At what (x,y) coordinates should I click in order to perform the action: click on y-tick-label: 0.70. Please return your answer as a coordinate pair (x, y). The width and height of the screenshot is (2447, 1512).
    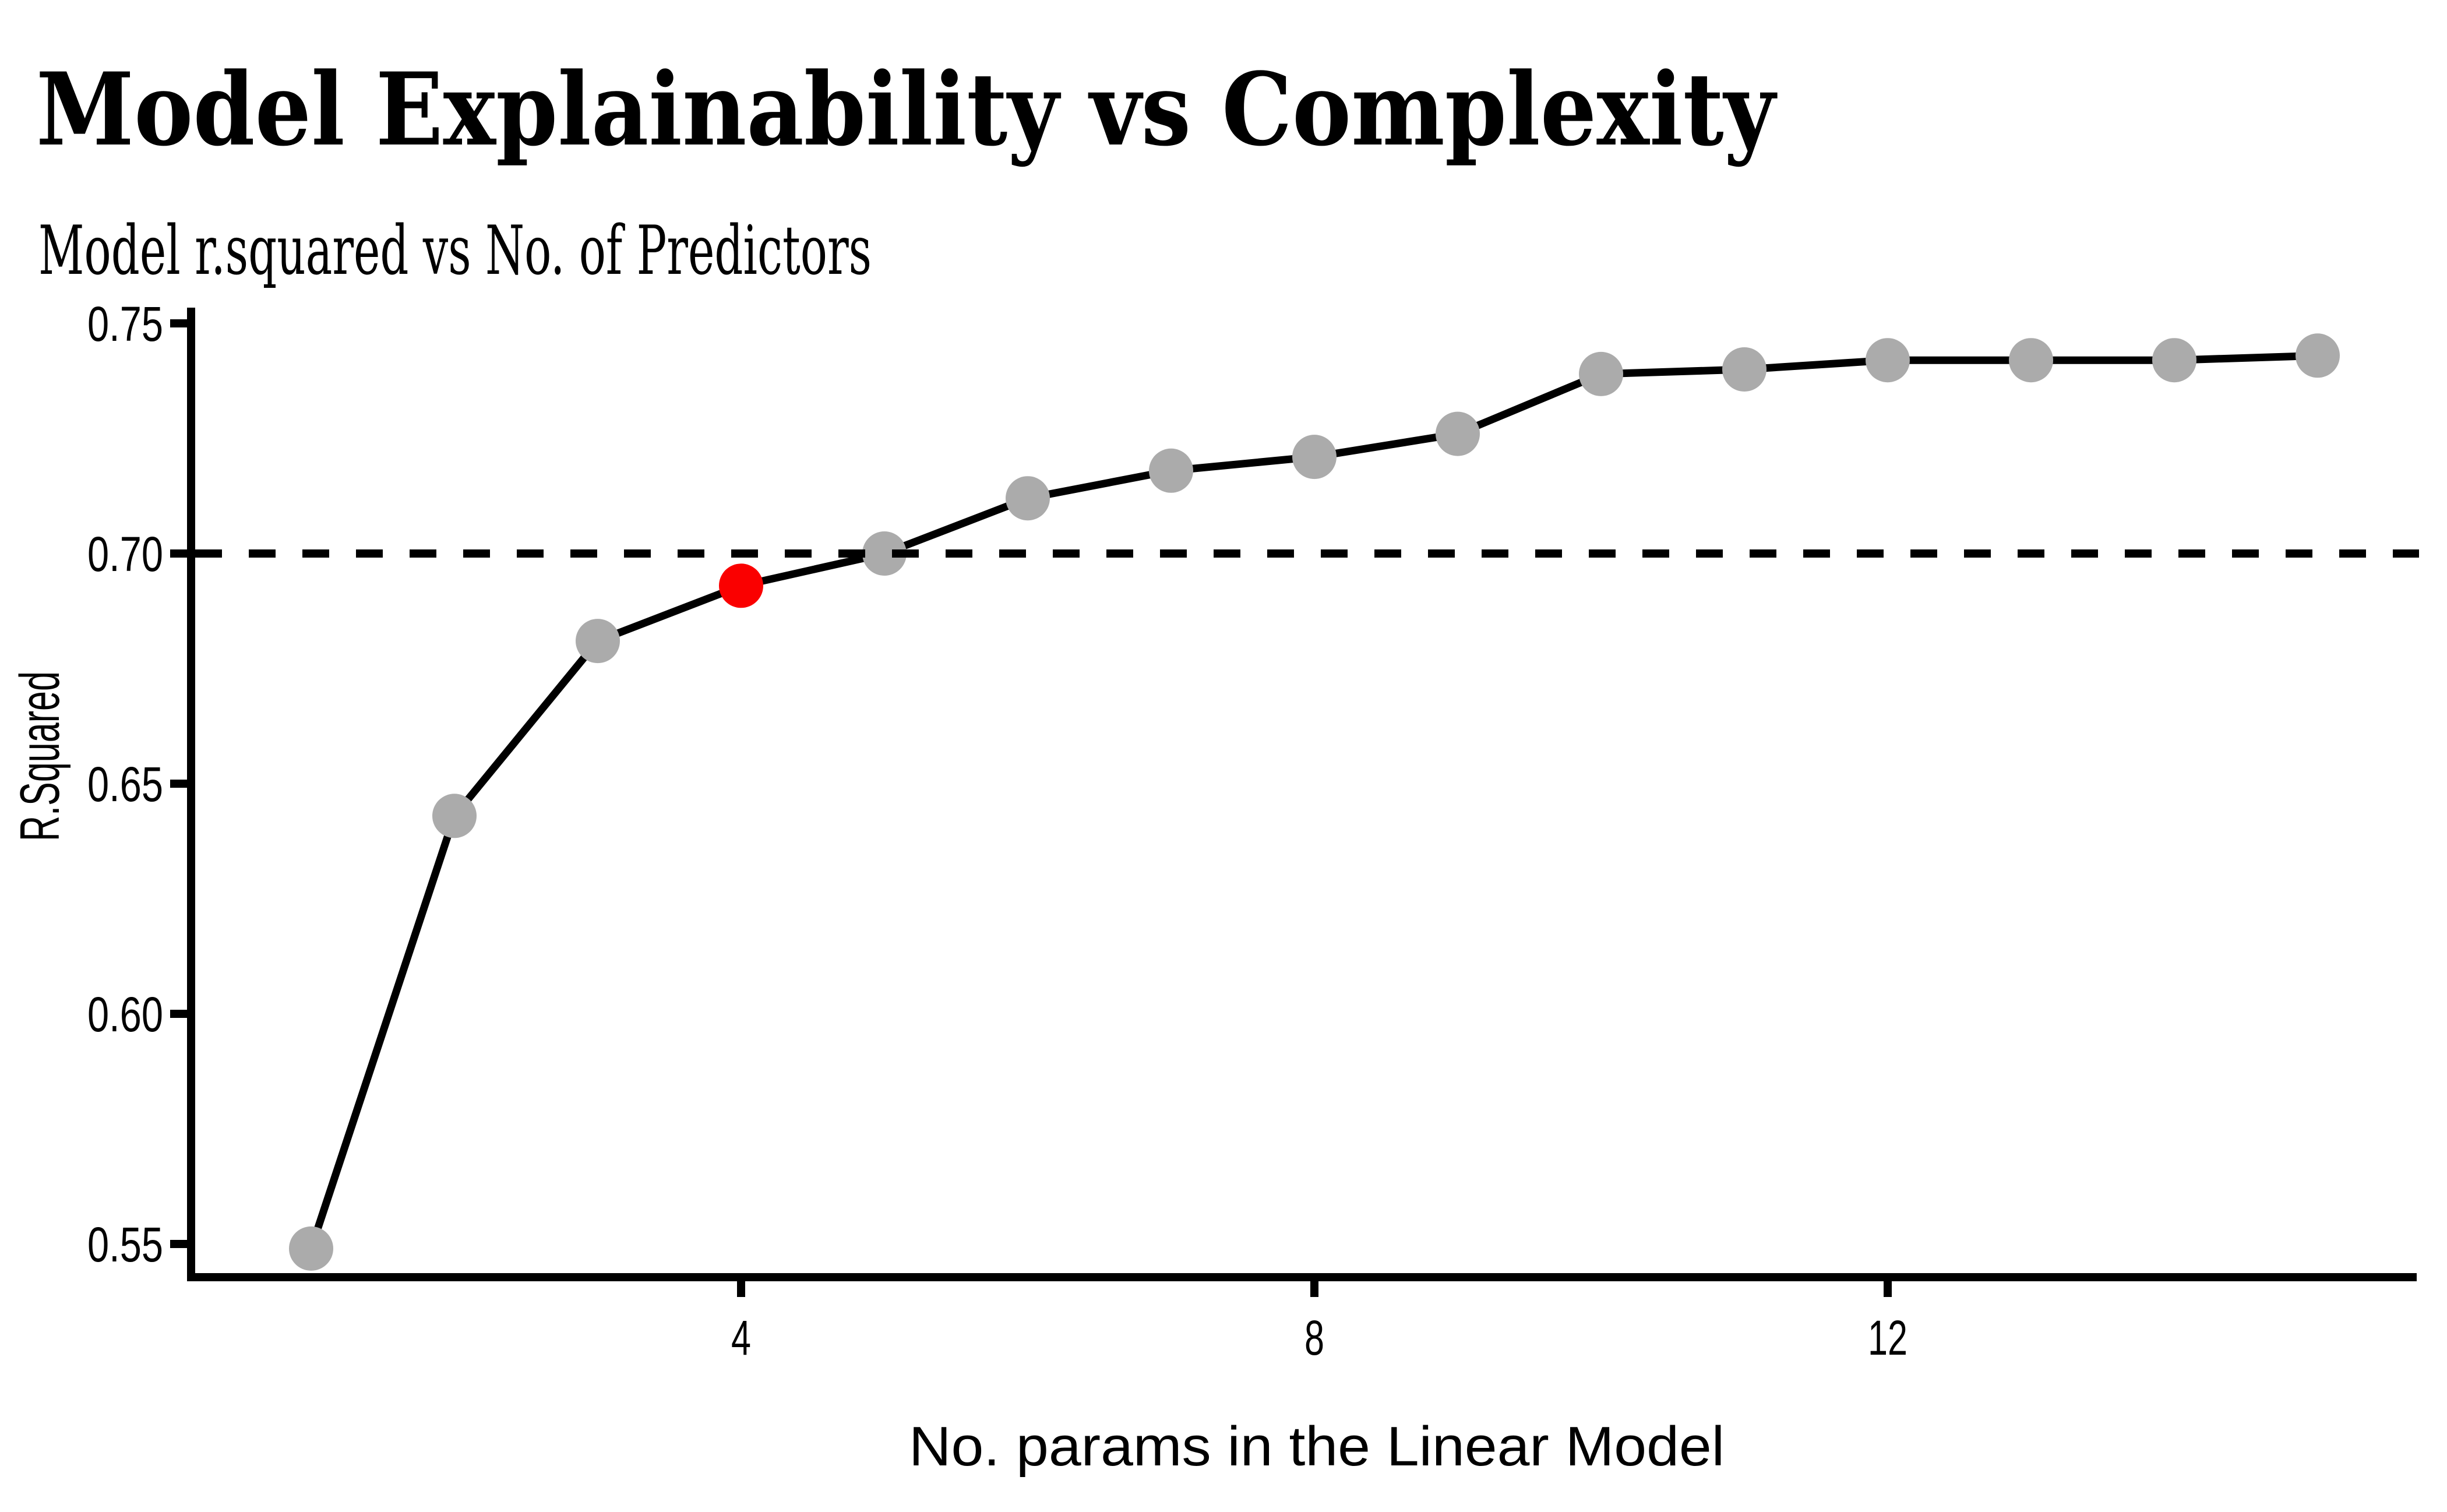
    Looking at the image, I should click on (125, 554).